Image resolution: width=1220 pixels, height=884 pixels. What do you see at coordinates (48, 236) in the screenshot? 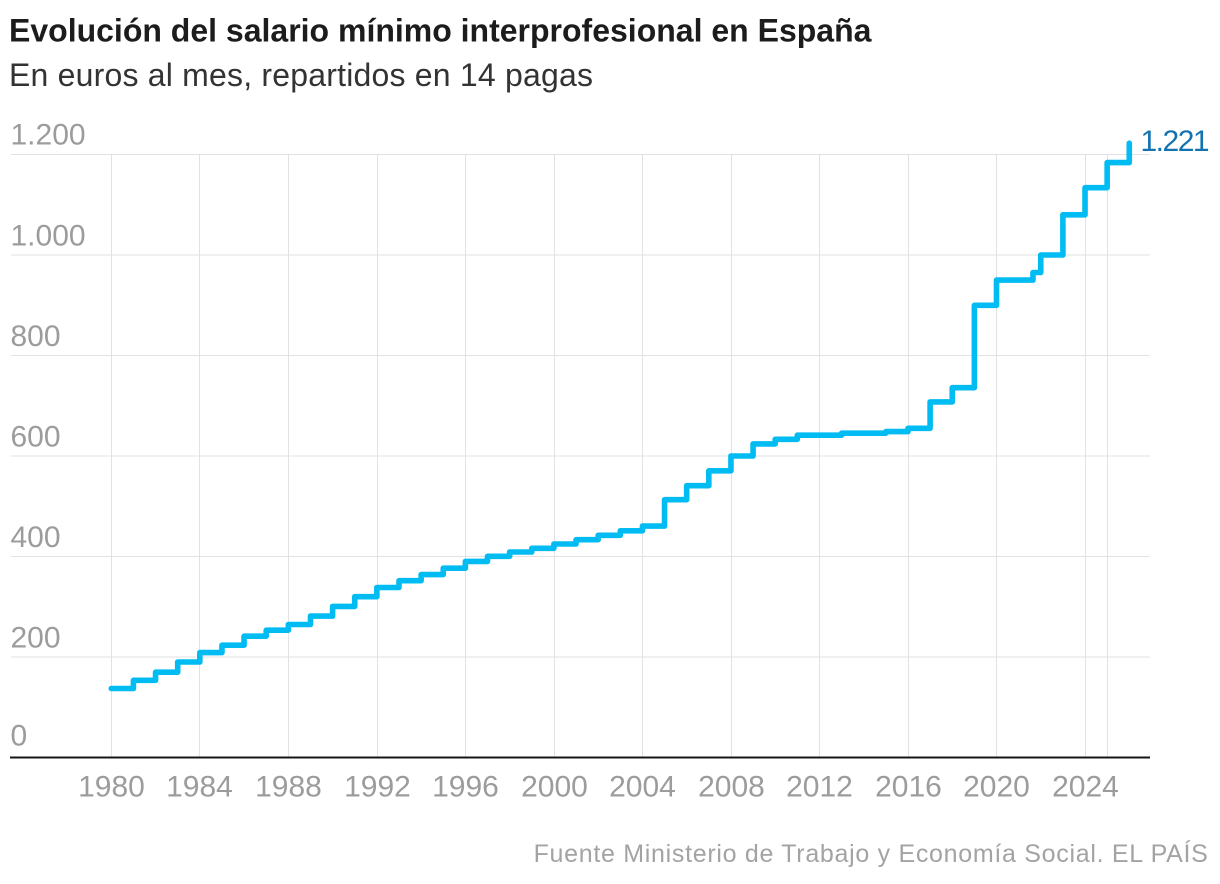
I see `svg-text: 1.000` at bounding box center [48, 236].